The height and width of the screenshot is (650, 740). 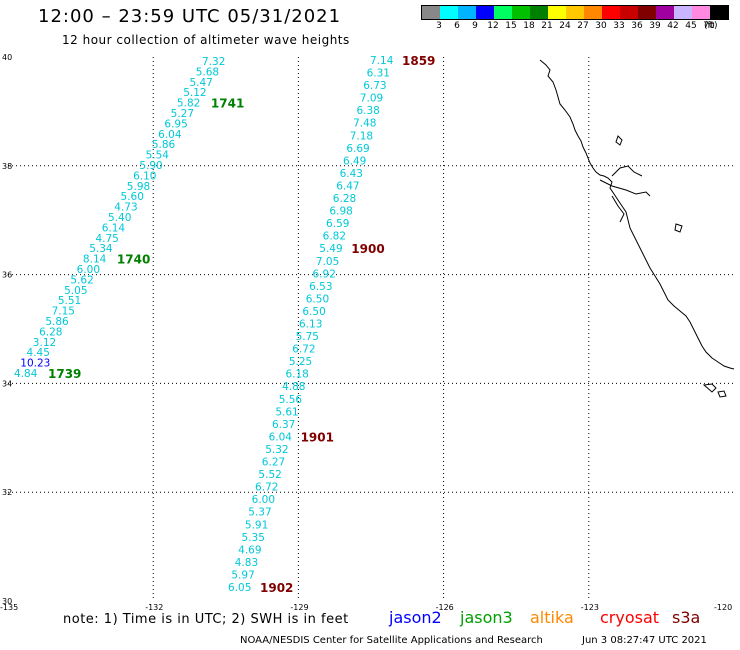 I want to click on coastline, so click(x=637, y=214).